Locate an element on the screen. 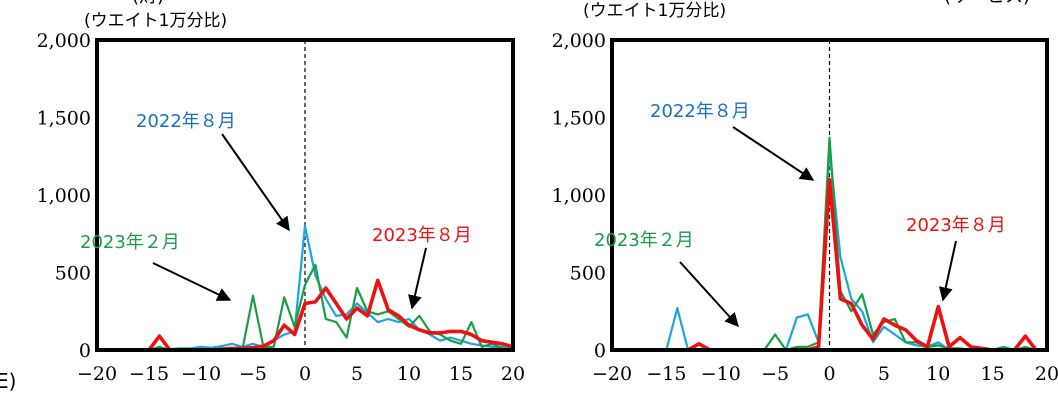  chart-title-fragment: (財) is located at coordinates (148, 3).